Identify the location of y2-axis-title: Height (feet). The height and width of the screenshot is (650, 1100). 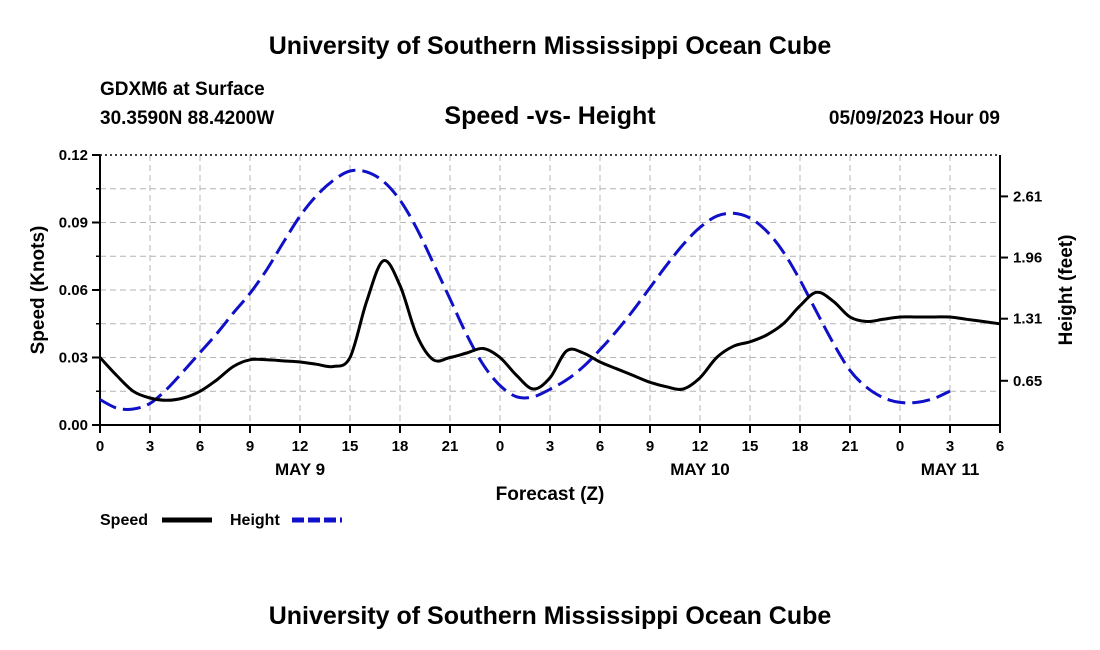
(1066, 290).